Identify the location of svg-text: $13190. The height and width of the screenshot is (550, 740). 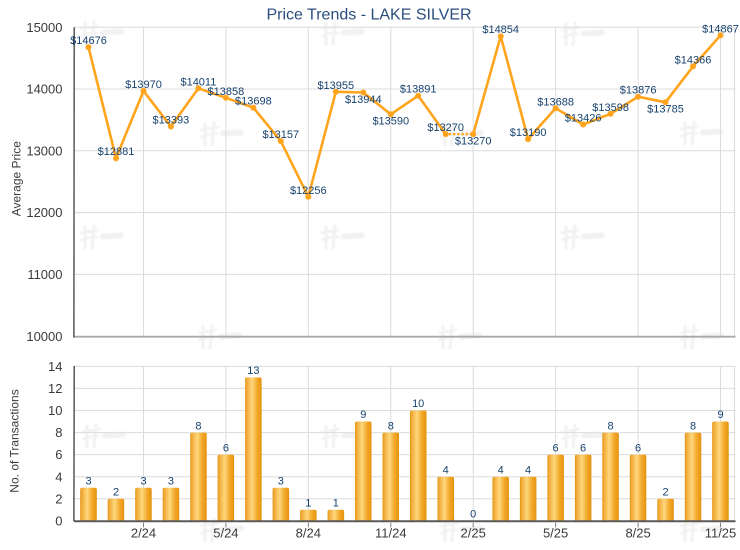
(528, 133).